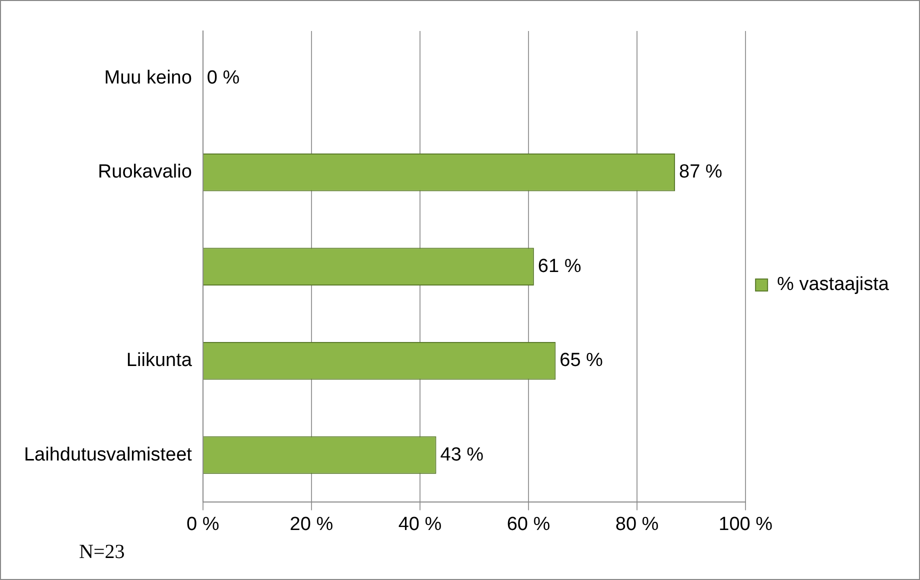  What do you see at coordinates (582, 361) in the screenshot?
I see `data-label: 65 %` at bounding box center [582, 361].